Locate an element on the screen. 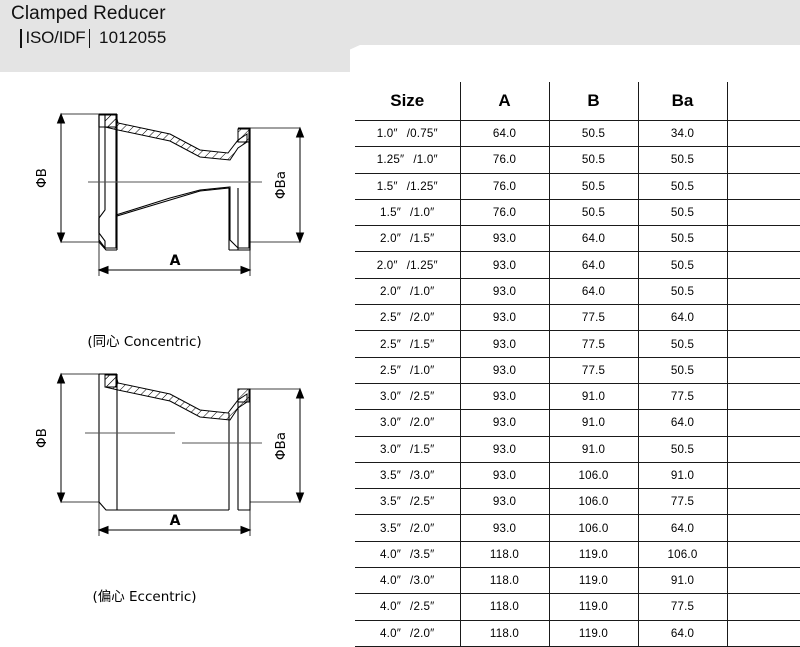 The height and width of the screenshot is (647, 800). concentric-dim-label-right: ΦBa is located at coordinates (281, 185).